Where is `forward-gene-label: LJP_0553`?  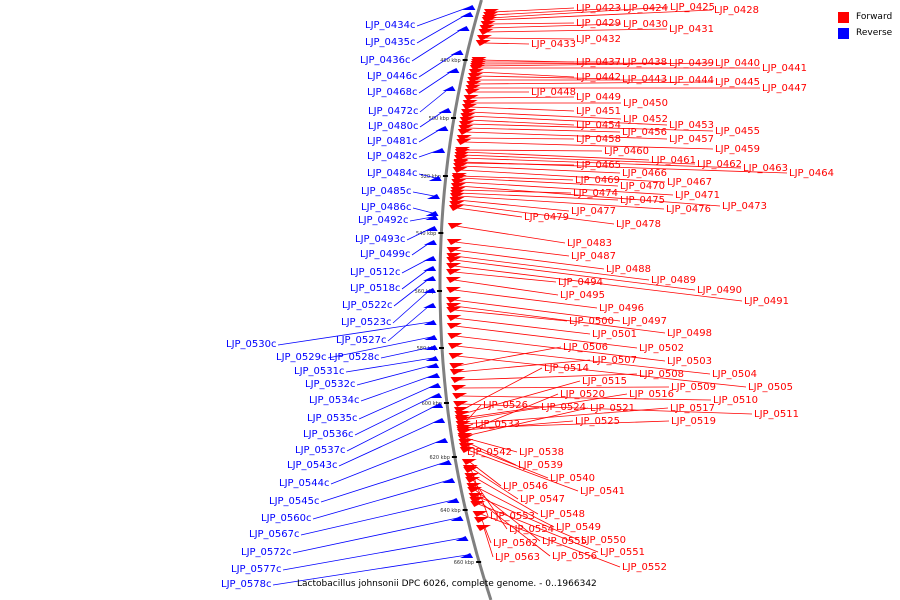 forward-gene-label: LJP_0553 is located at coordinates (512, 516).